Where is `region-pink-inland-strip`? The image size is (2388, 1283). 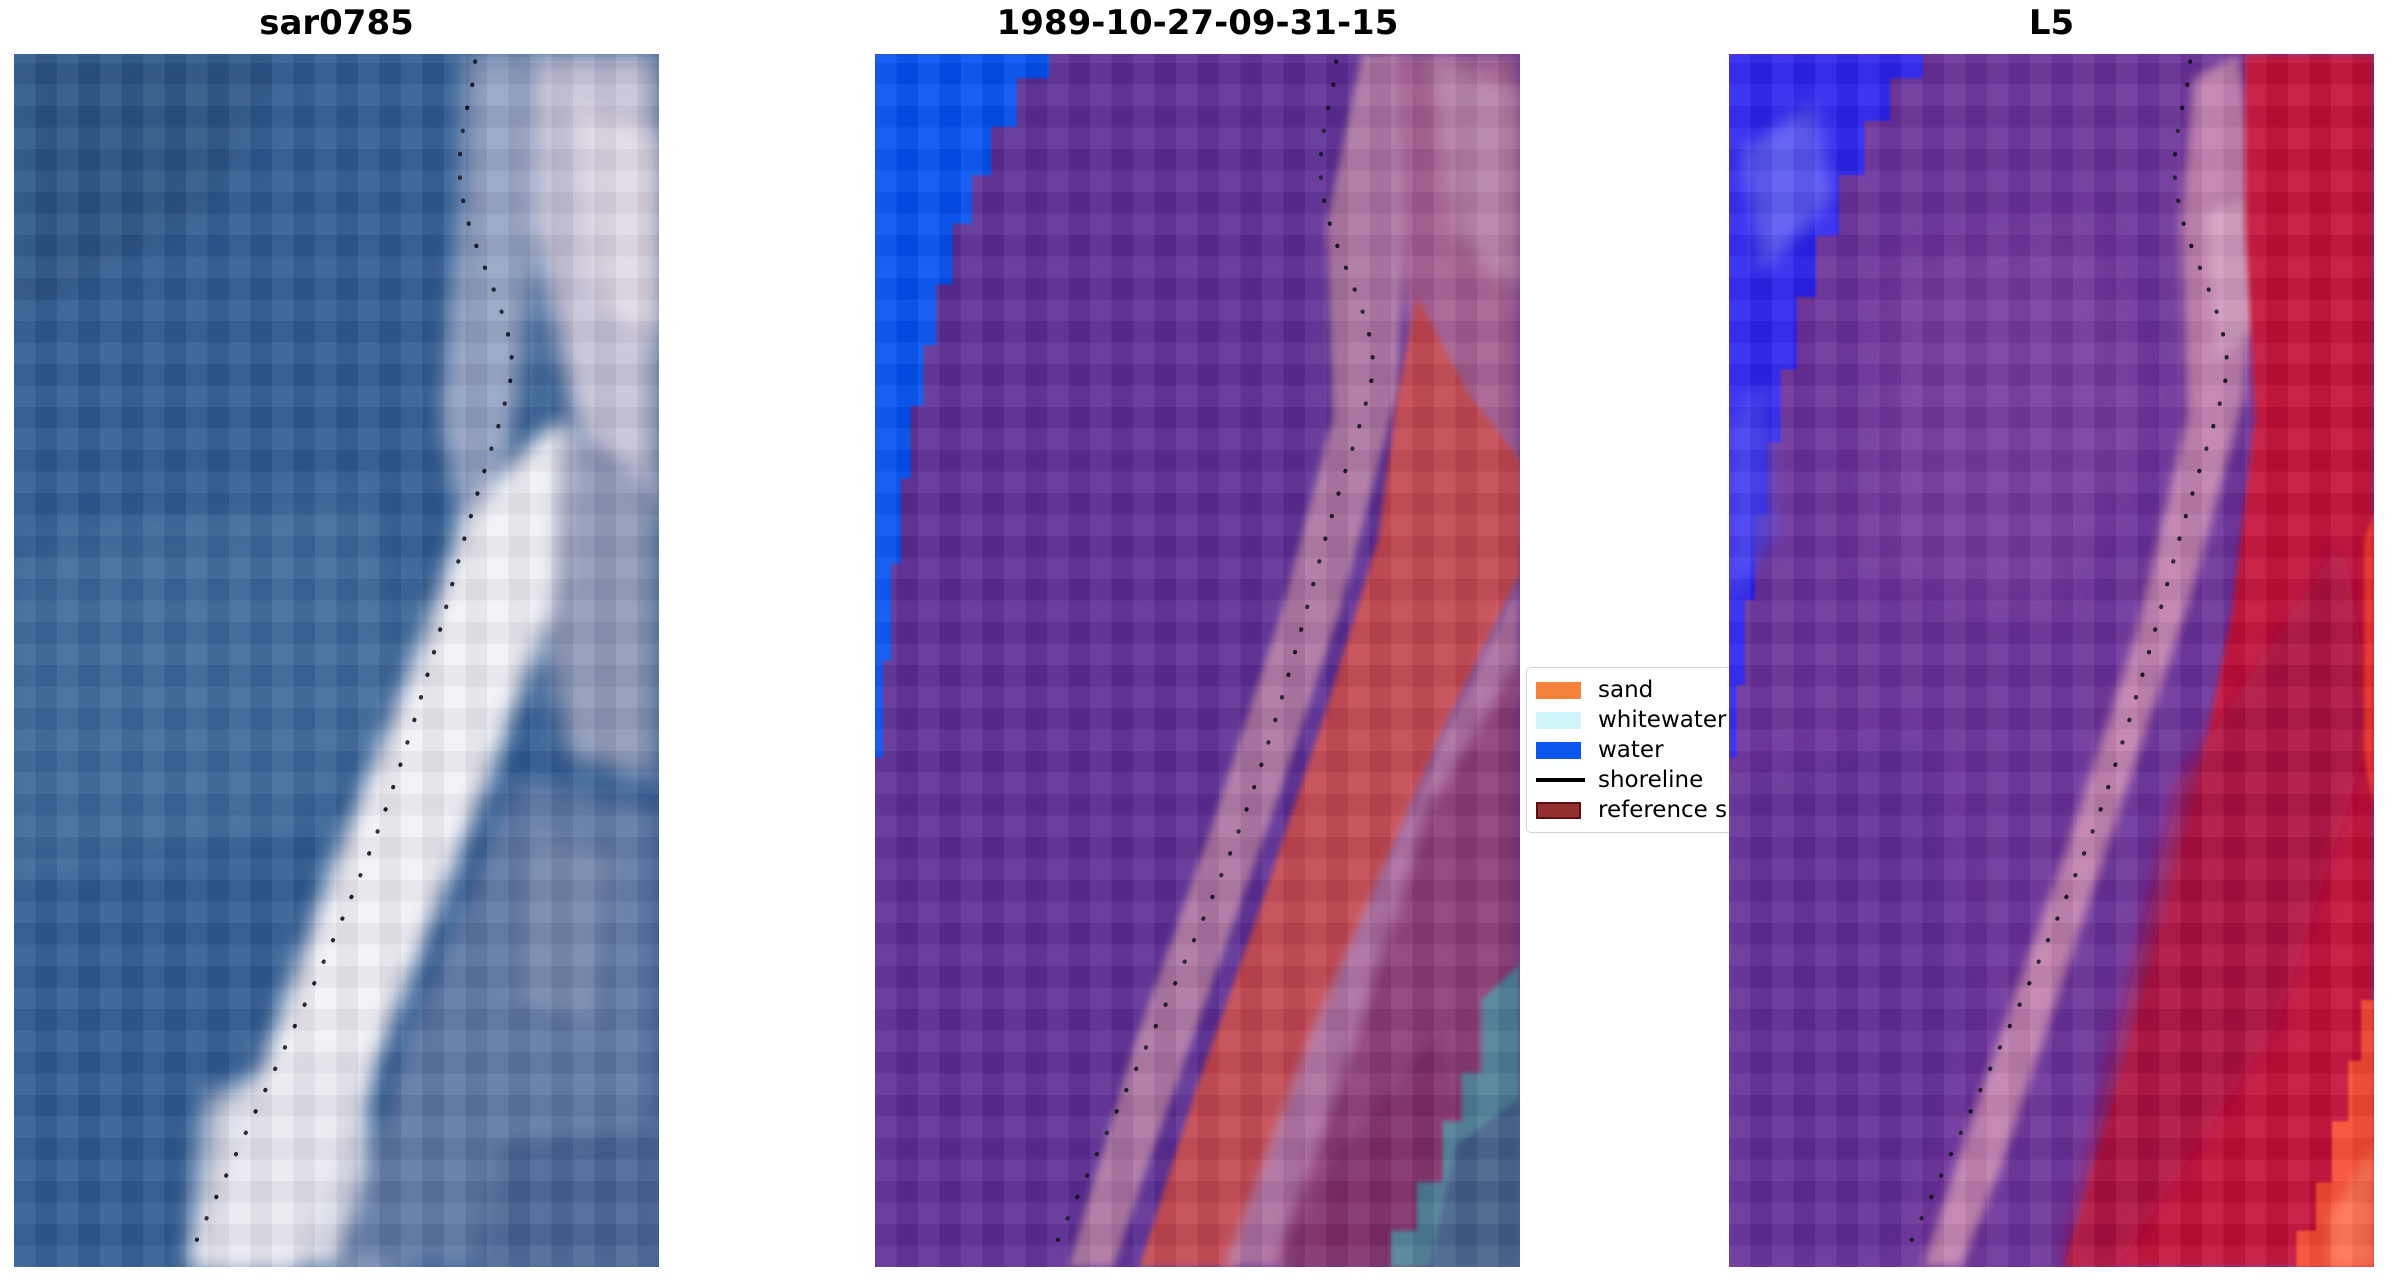 region-pink-inland-strip is located at coordinates (1371, 921).